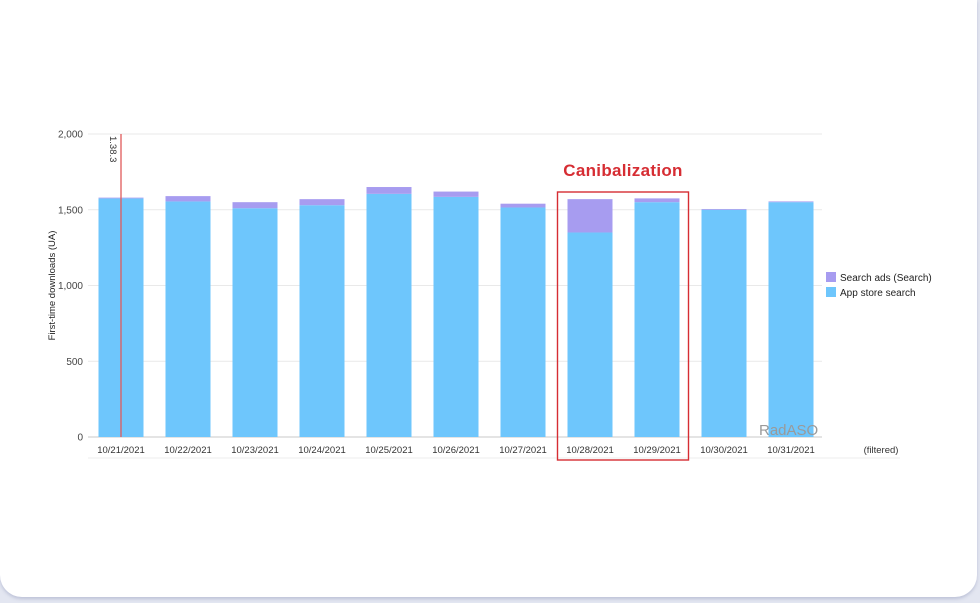  Describe the element at coordinates (886, 278) in the screenshot. I see `legend-label: Search ads (Search)` at that location.